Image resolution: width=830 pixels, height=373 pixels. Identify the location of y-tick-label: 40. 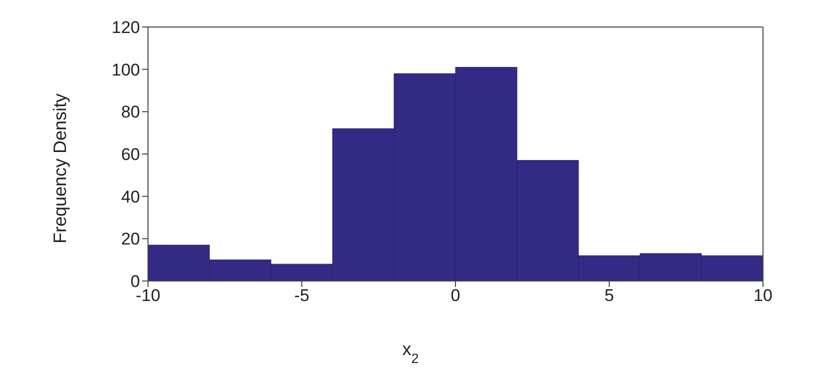
(130, 196).